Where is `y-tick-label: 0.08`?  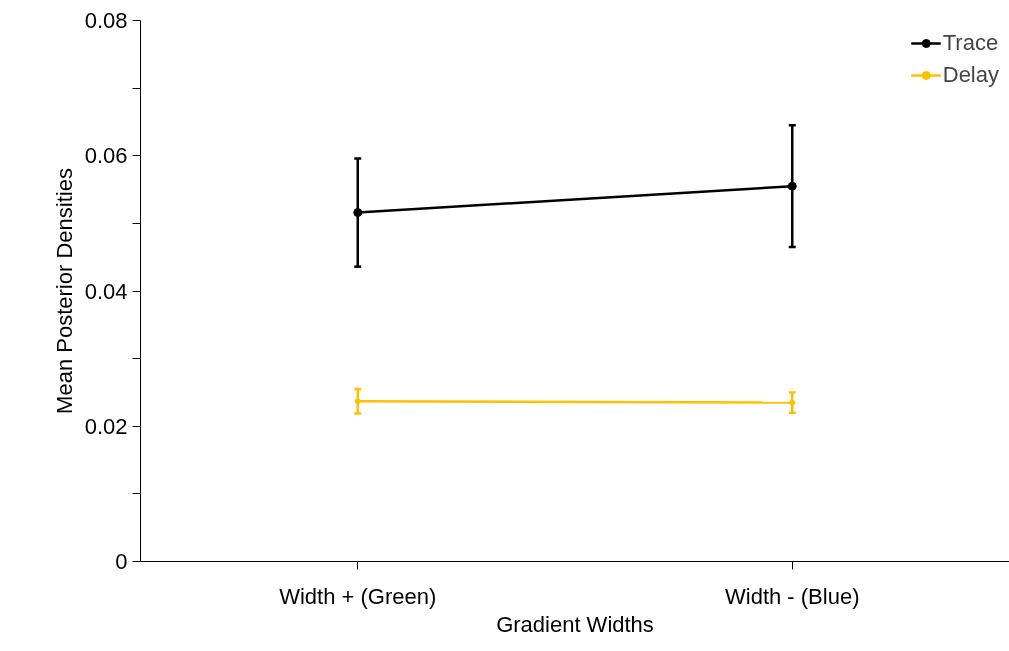 y-tick-label: 0.08 is located at coordinates (106, 20).